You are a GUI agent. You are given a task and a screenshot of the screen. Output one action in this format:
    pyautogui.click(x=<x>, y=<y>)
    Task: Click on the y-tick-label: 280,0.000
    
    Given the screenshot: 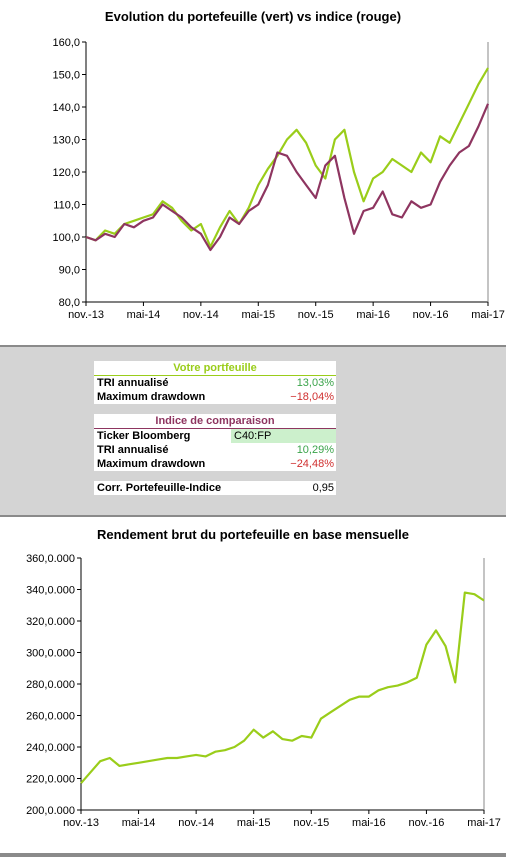 What is the action you would take?
    pyautogui.click(x=50, y=685)
    